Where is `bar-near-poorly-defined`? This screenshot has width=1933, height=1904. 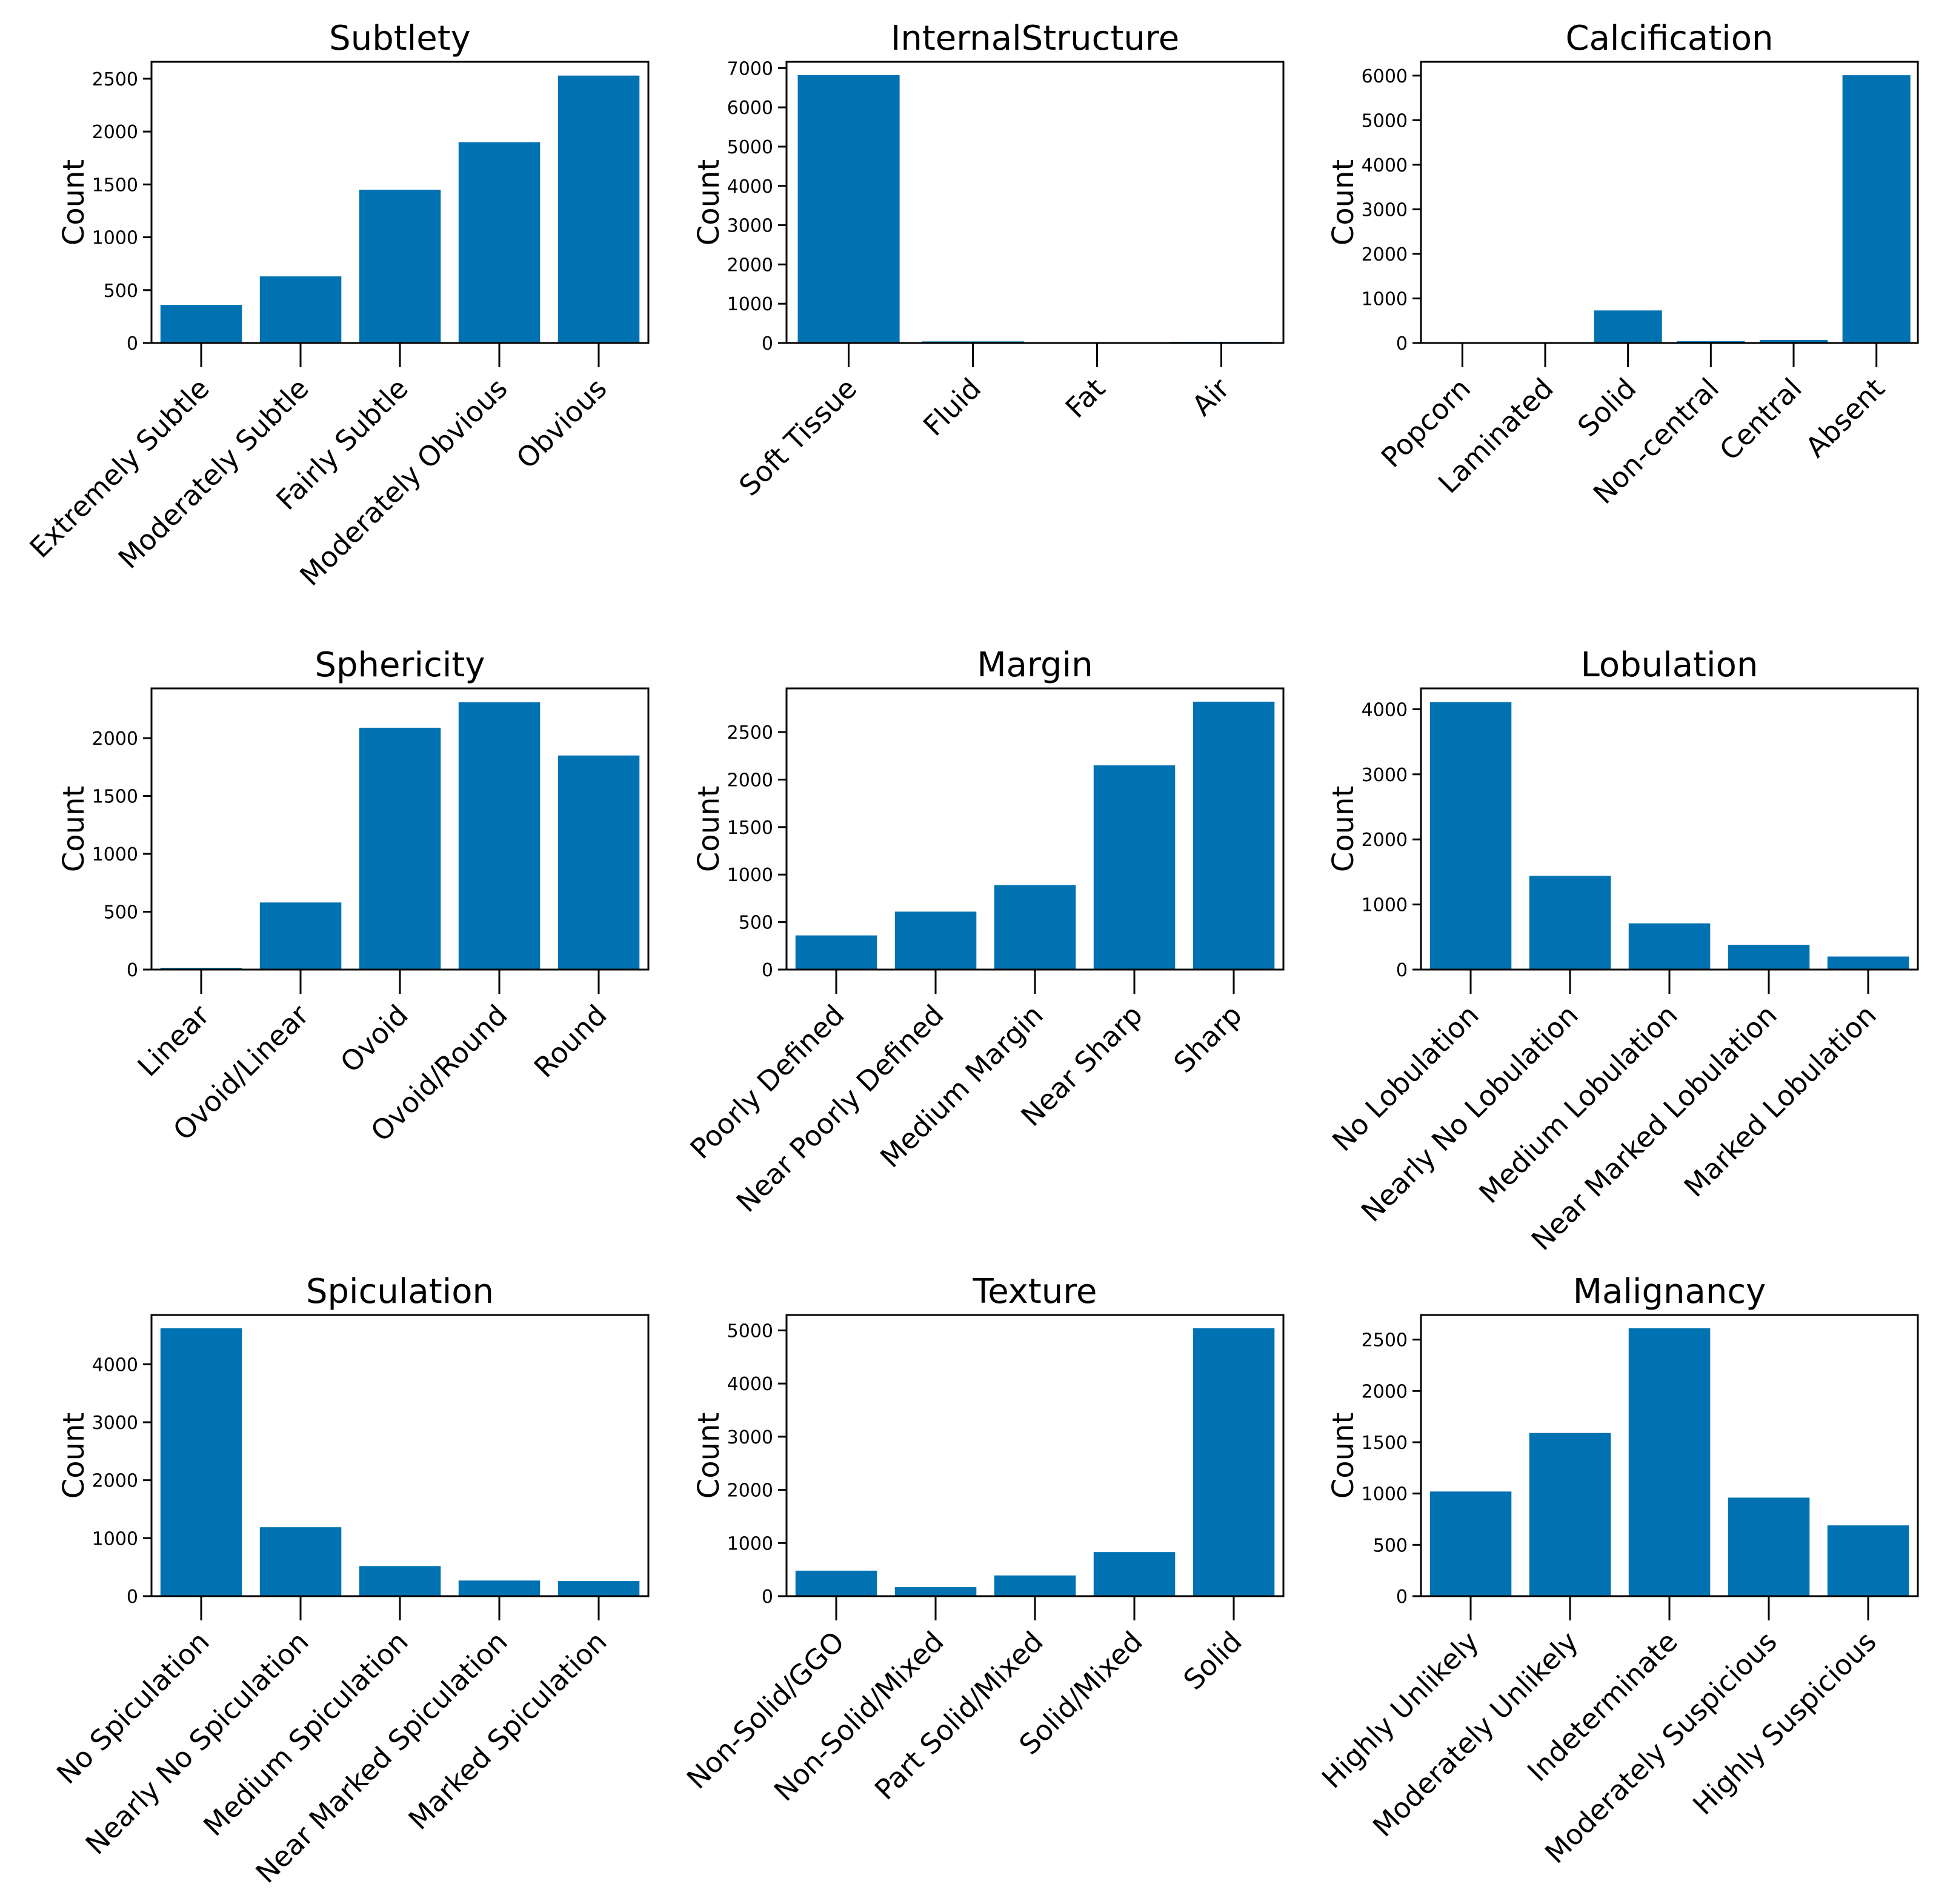 bar-near-poorly-defined is located at coordinates (935, 940).